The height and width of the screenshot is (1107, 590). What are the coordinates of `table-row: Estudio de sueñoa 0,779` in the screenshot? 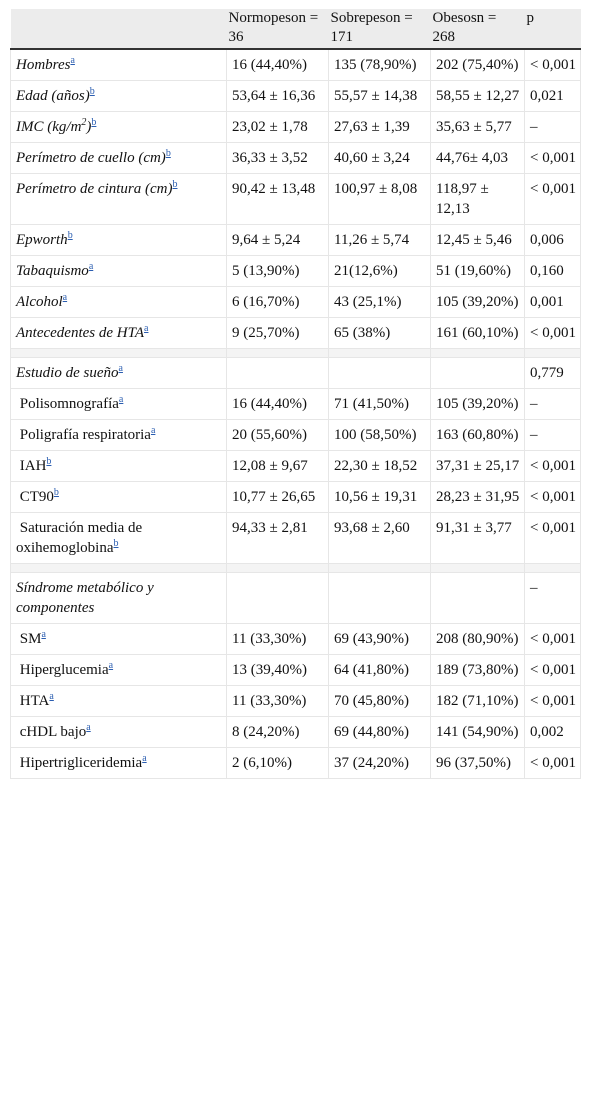 It's located at (295, 373).